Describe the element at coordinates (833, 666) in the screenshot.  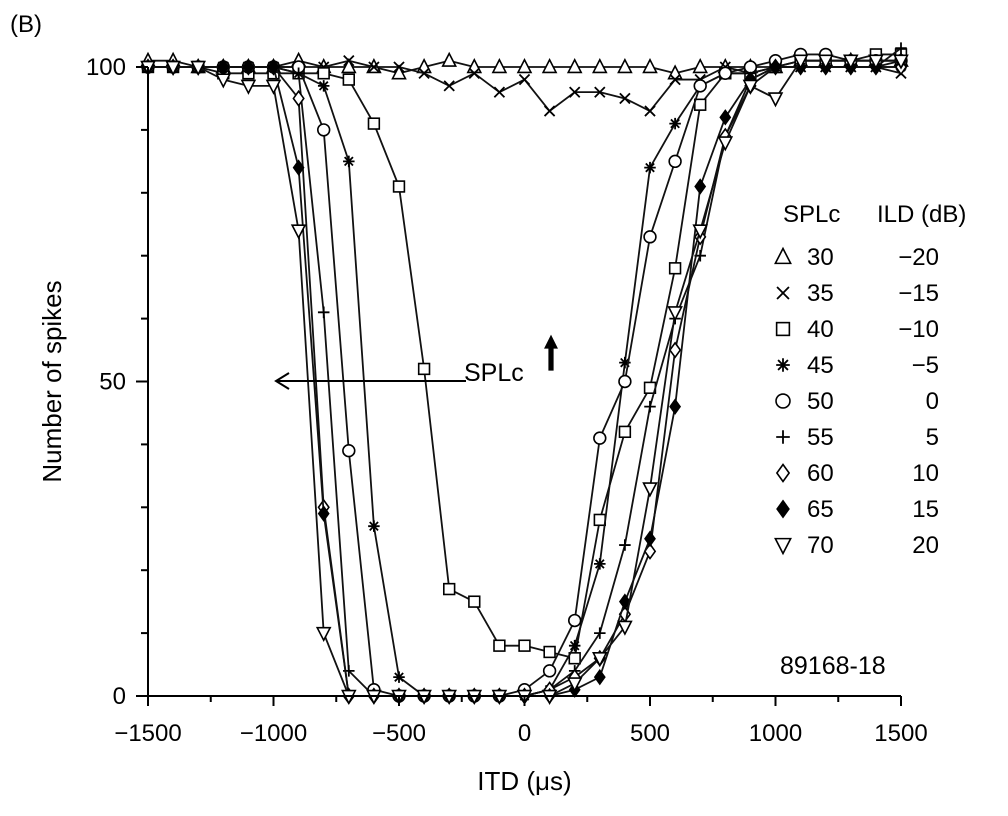
I see `figure-id-label: 89168-18` at that location.